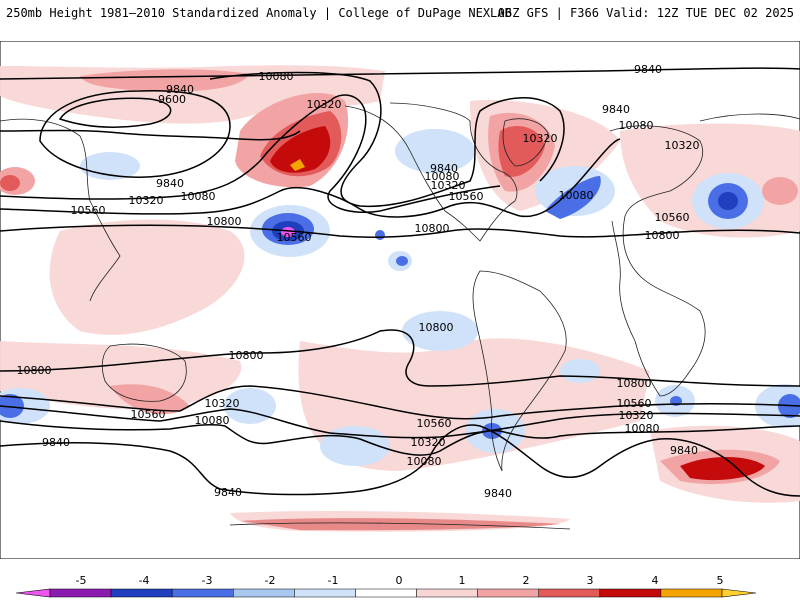 This screenshot has height=604, width=800. I want to click on colorbar-tick-label: 0, so click(399, 580).